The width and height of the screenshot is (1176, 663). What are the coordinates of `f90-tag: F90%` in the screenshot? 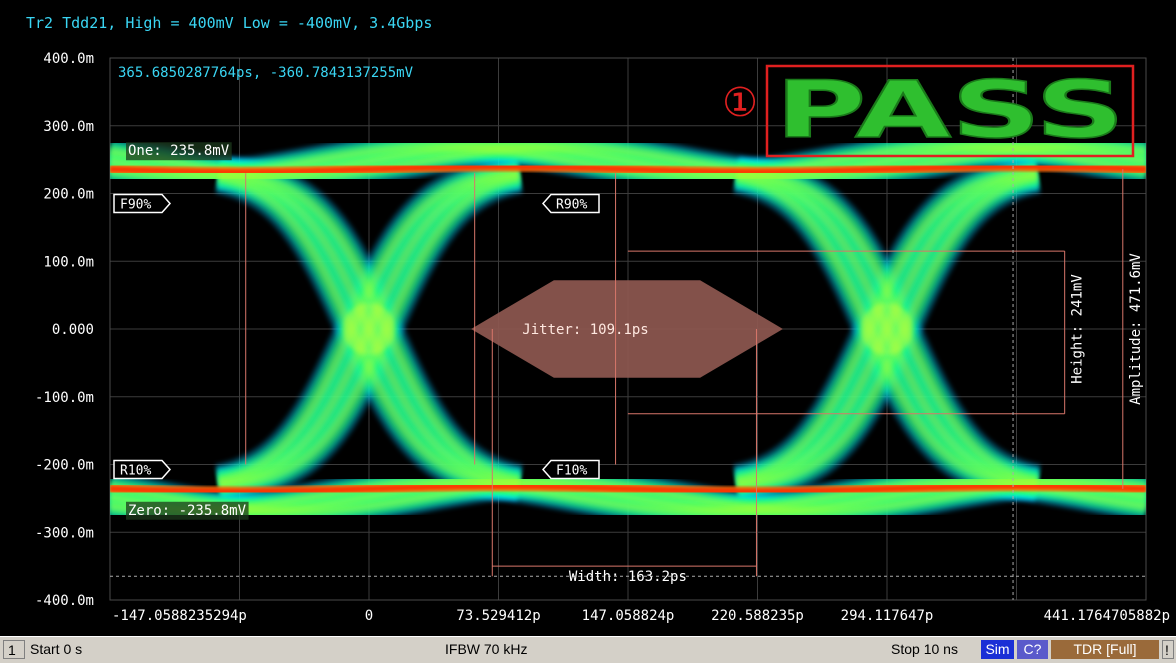 It's located at (142, 203).